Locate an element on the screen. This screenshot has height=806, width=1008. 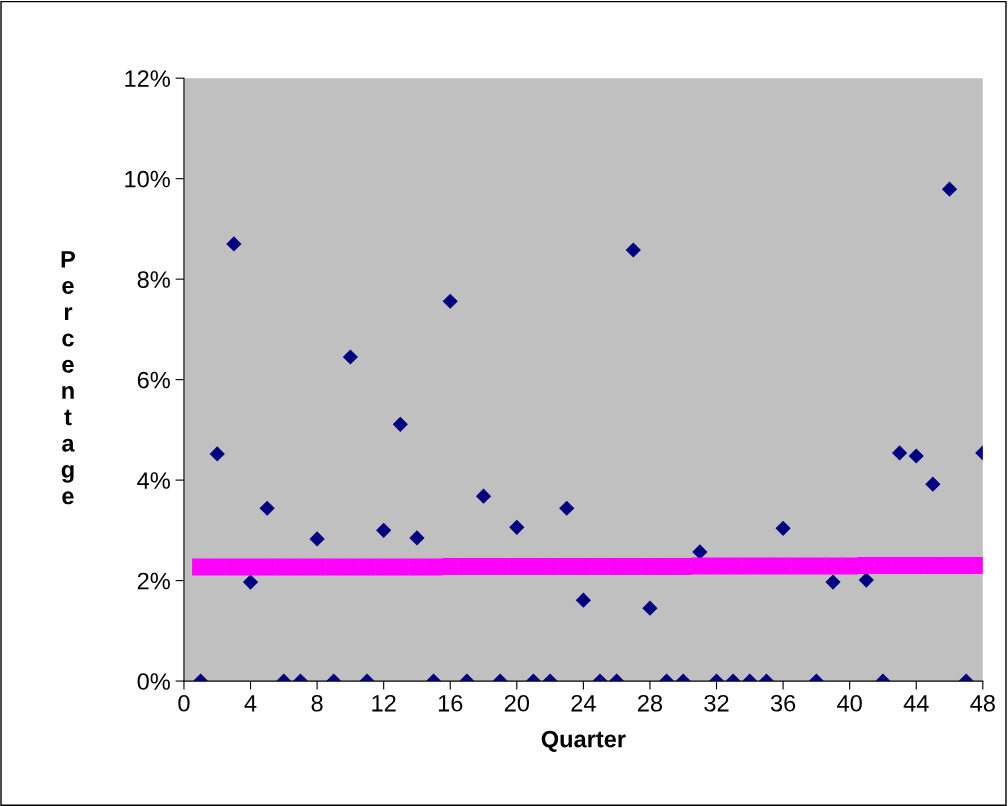
y-tick-label: 0% is located at coordinates (153, 681).